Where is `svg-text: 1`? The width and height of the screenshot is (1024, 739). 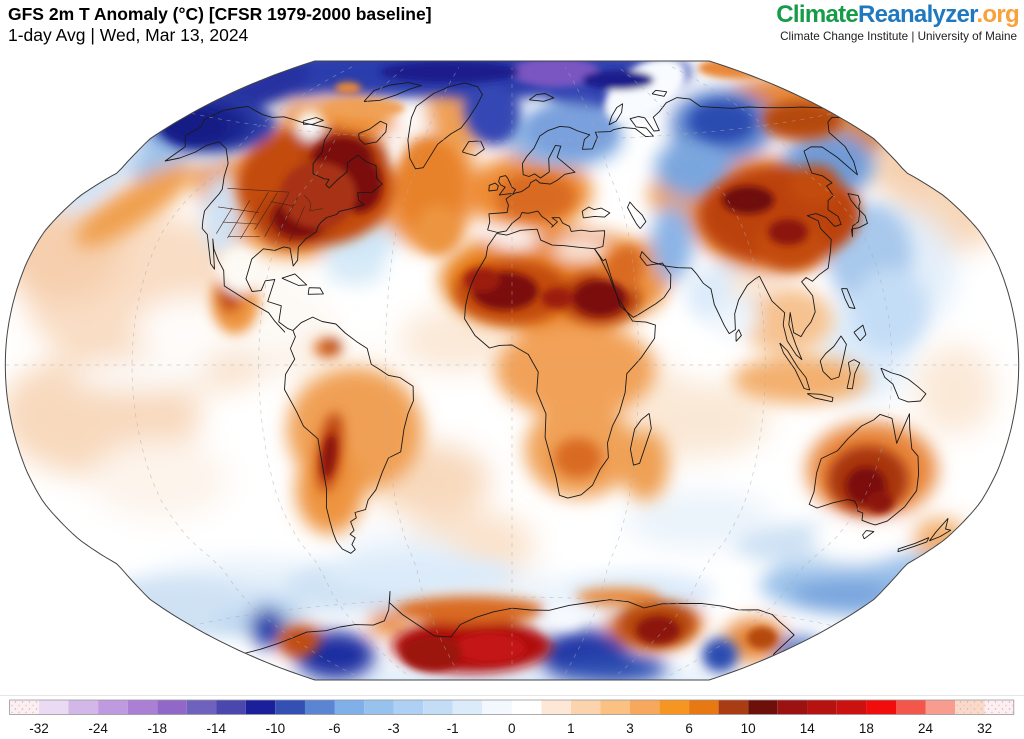
svg-text: 1 is located at coordinates (571, 728).